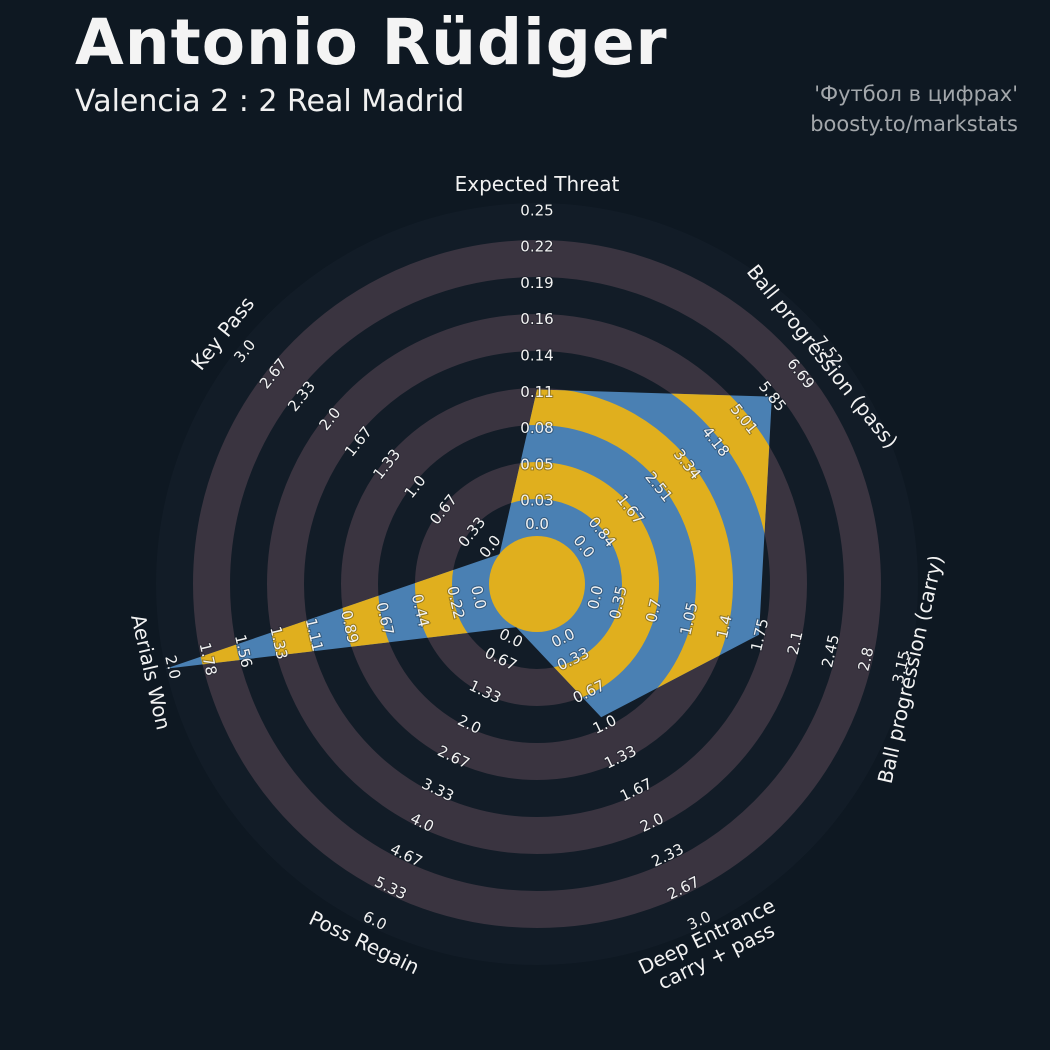 This screenshot has height=1050, width=1050. Describe the element at coordinates (914, 123) in the screenshot. I see `credit-url: boosty.to/markstats` at that location.